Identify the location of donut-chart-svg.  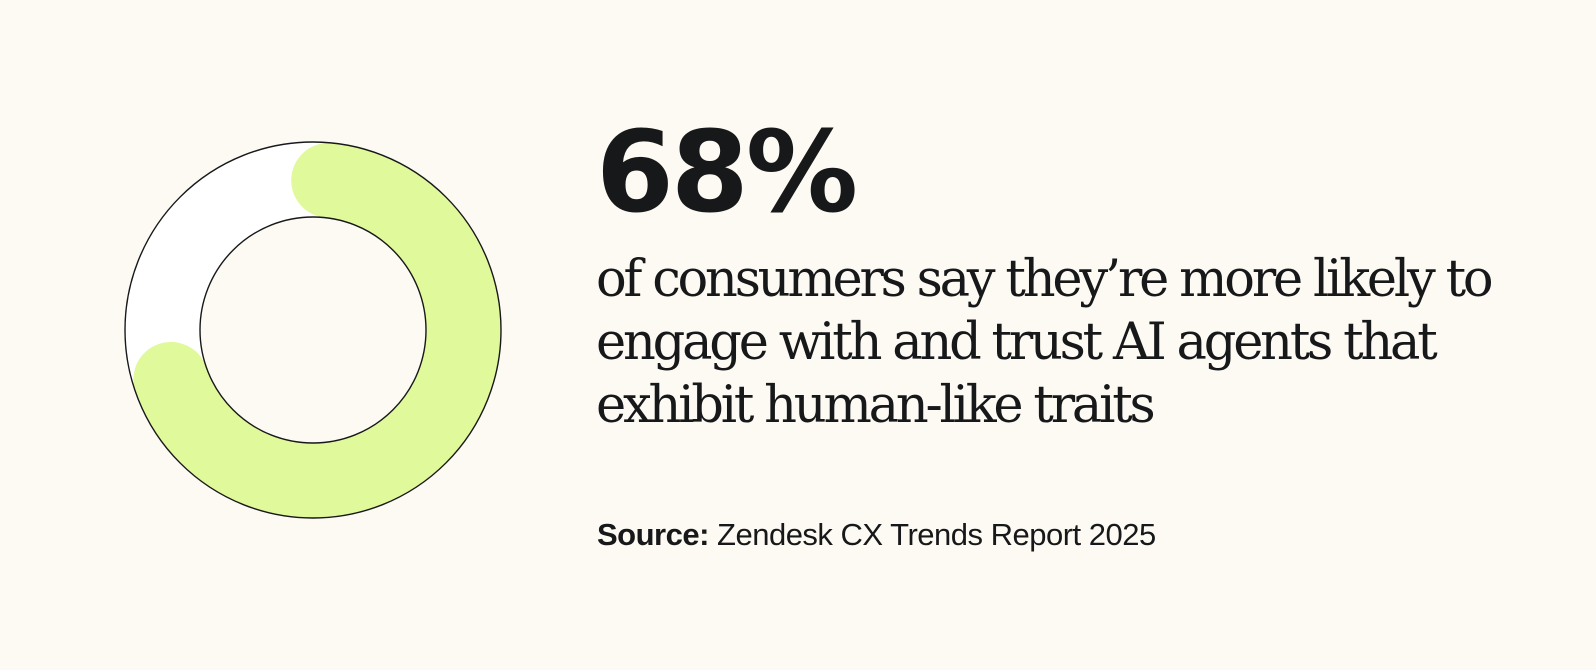
(313, 330).